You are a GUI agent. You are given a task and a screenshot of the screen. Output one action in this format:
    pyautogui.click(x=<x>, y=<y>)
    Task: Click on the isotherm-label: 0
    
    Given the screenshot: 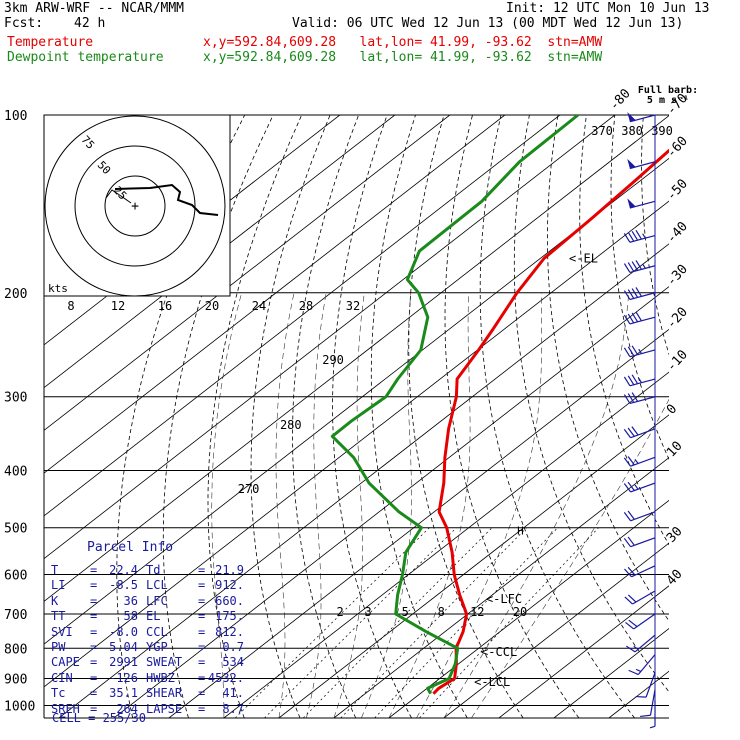 What is the action you would take?
    pyautogui.click(x=672, y=410)
    